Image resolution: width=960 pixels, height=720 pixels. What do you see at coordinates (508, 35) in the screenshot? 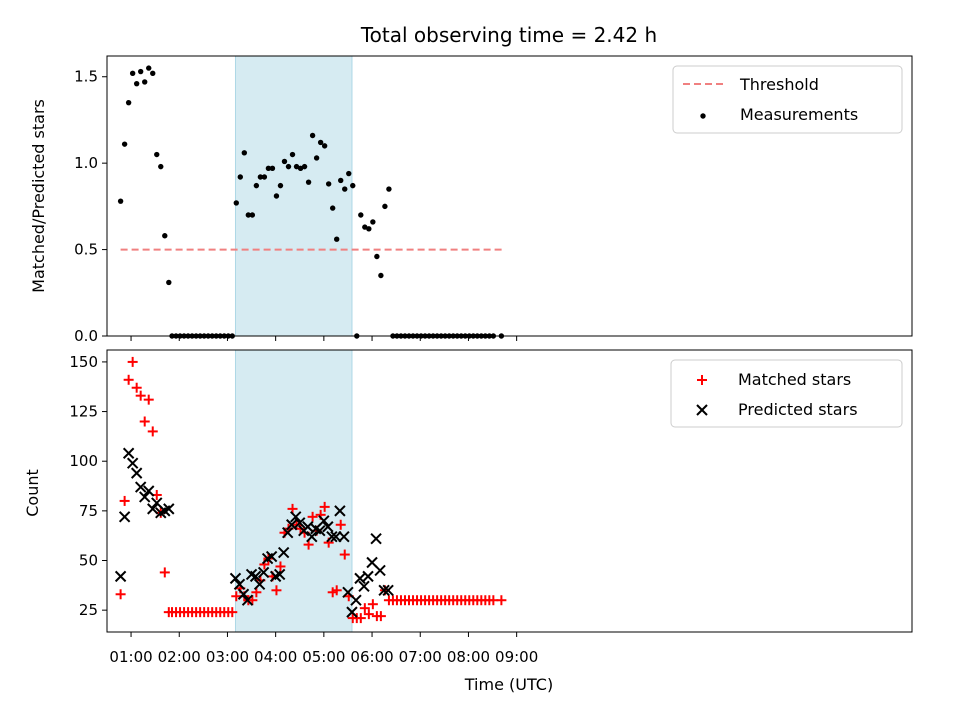
I see `chart-title: Total observing time = 2.42 h` at bounding box center [508, 35].